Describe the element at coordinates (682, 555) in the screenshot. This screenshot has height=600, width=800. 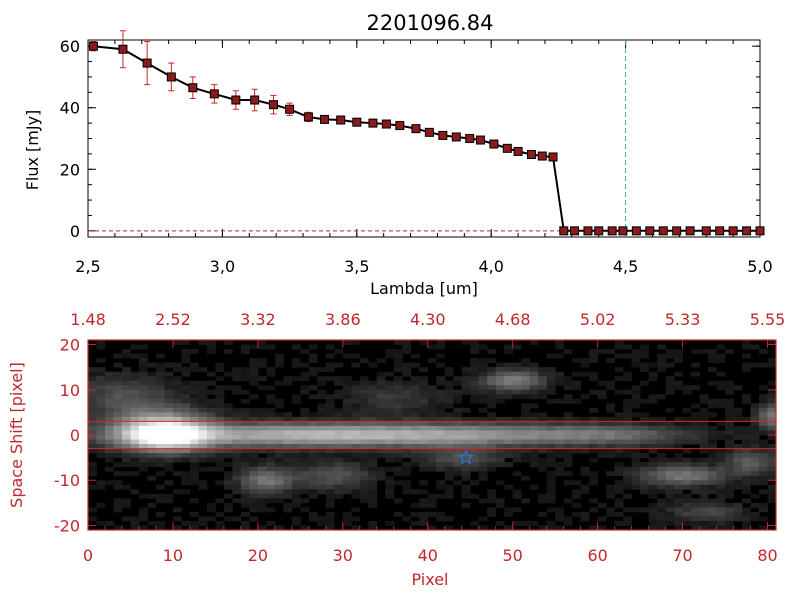
I see `image-x-tick-label: 70` at that location.